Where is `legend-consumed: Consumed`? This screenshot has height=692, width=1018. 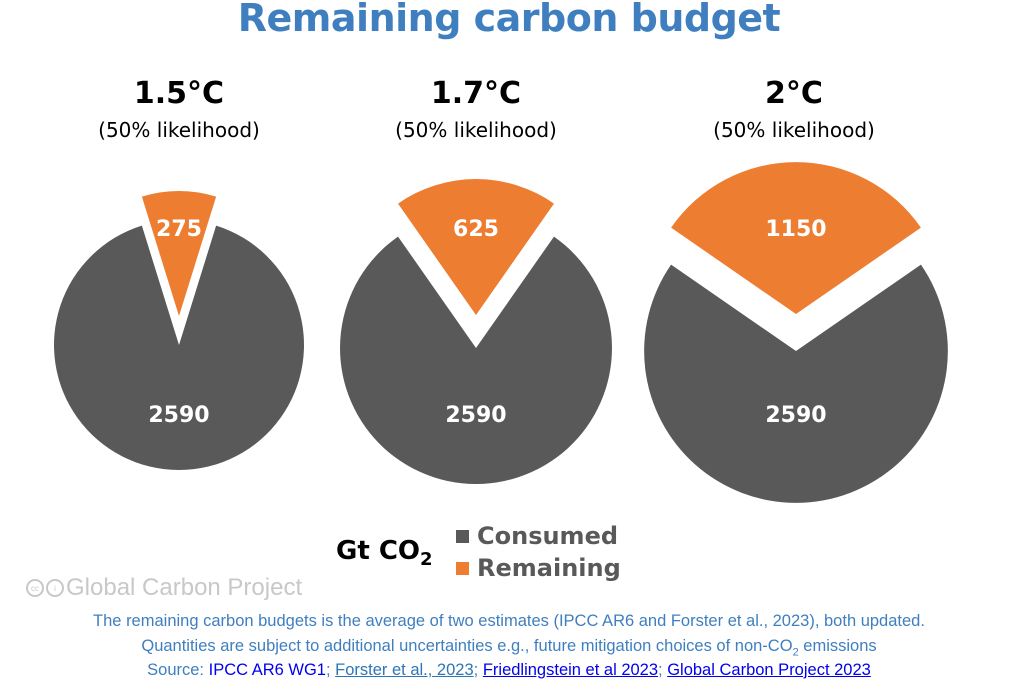 legend-consumed: Consumed is located at coordinates (537, 536).